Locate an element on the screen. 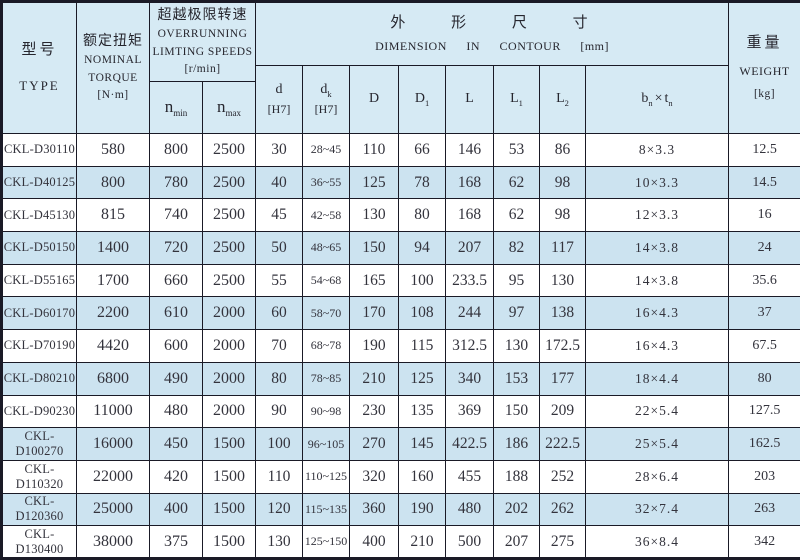  cell-D1: 94 is located at coordinates (422, 248).